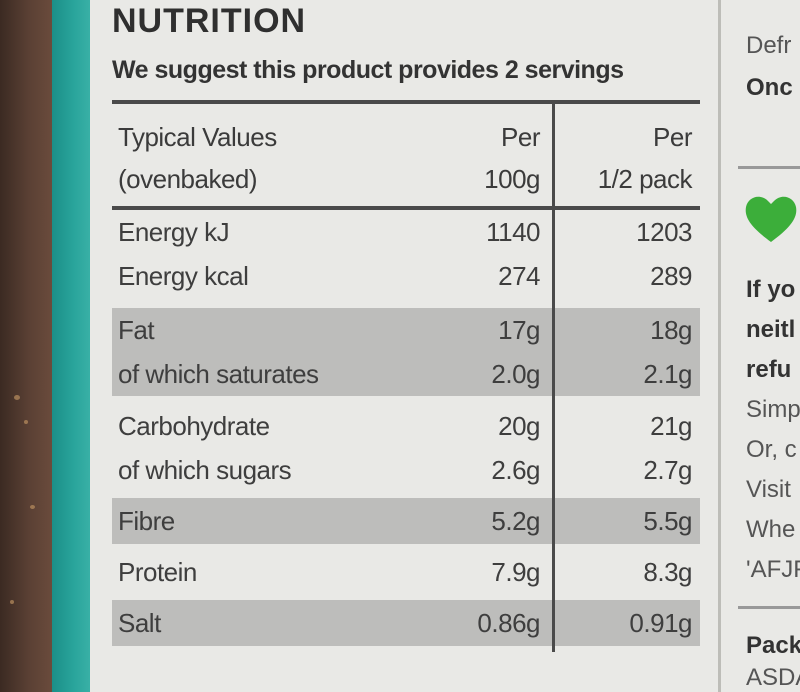 The height and width of the screenshot is (692, 800). I want to click on table-row: Salt 0.86g 0.91g, so click(405, 623).